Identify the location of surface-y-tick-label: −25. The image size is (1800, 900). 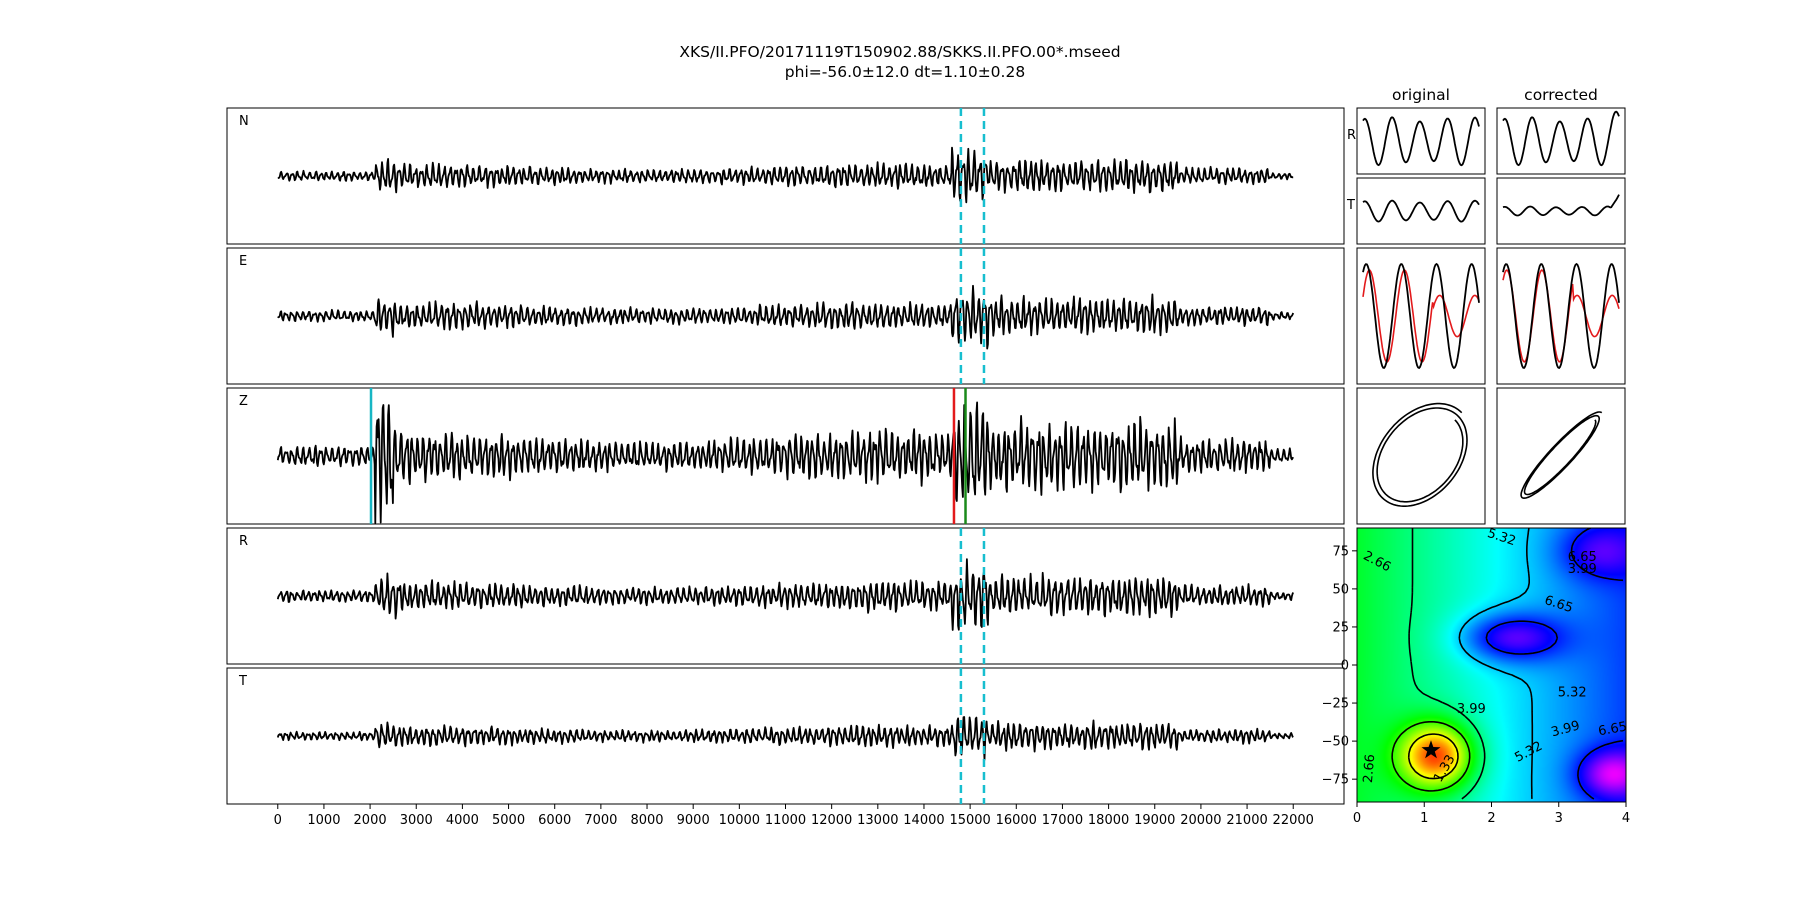
(1335, 704).